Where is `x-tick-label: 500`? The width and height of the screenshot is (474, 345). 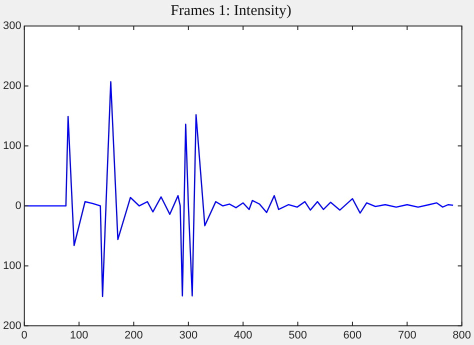 x-tick-label: 500 is located at coordinates (297, 335).